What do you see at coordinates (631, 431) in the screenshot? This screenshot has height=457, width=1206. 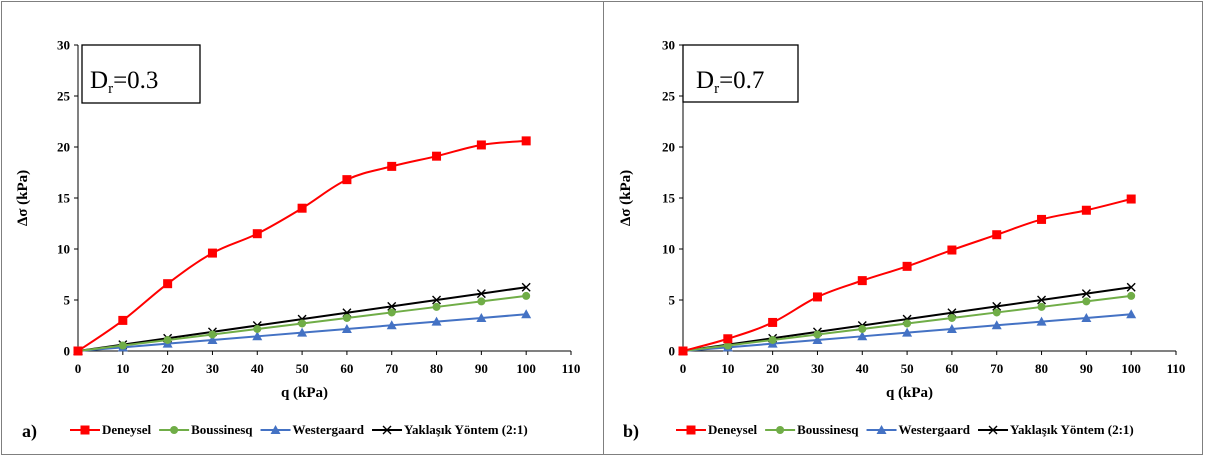 I see `panel-label: b)` at bounding box center [631, 431].